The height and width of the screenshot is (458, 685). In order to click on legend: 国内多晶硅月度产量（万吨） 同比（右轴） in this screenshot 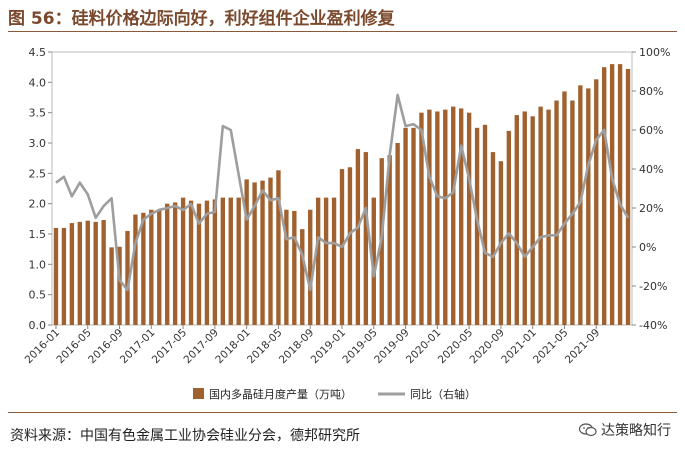, I will do `click(334, 394)`.